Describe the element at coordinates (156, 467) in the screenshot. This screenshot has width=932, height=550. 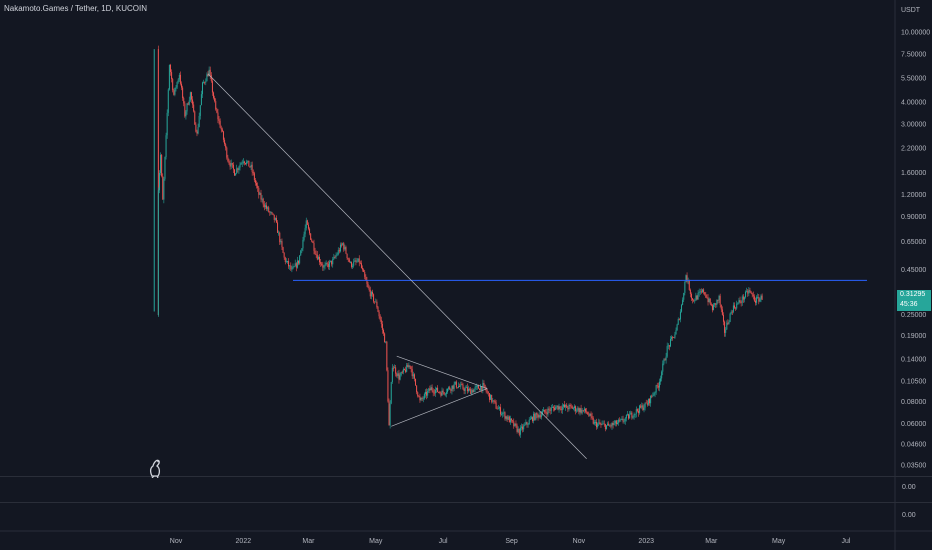
I see `tradingview-logo-icon` at that location.